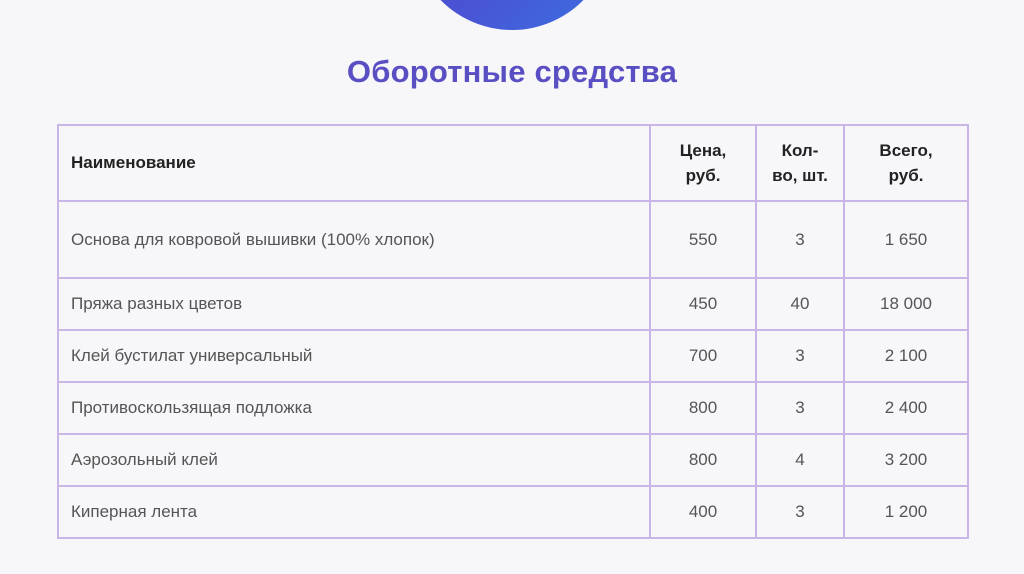 This screenshot has width=1024, height=574. What do you see at coordinates (354, 163) in the screenshot?
I see `header-name: Наименование` at bounding box center [354, 163].